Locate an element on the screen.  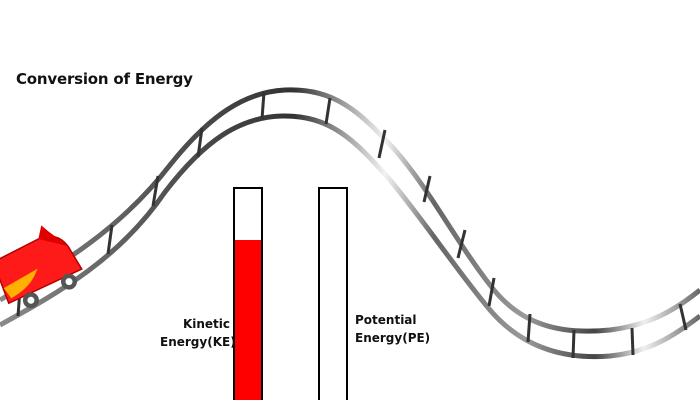
cart-front-wheel-hub is located at coordinates (69, 282).